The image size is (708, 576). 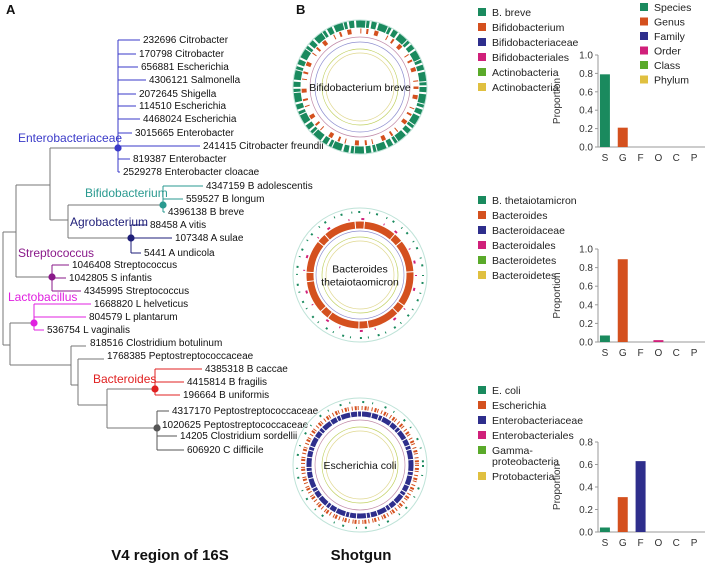 What do you see at coordinates (506, 391) in the screenshot?
I see `legend-label: E. coli` at bounding box center [506, 391].